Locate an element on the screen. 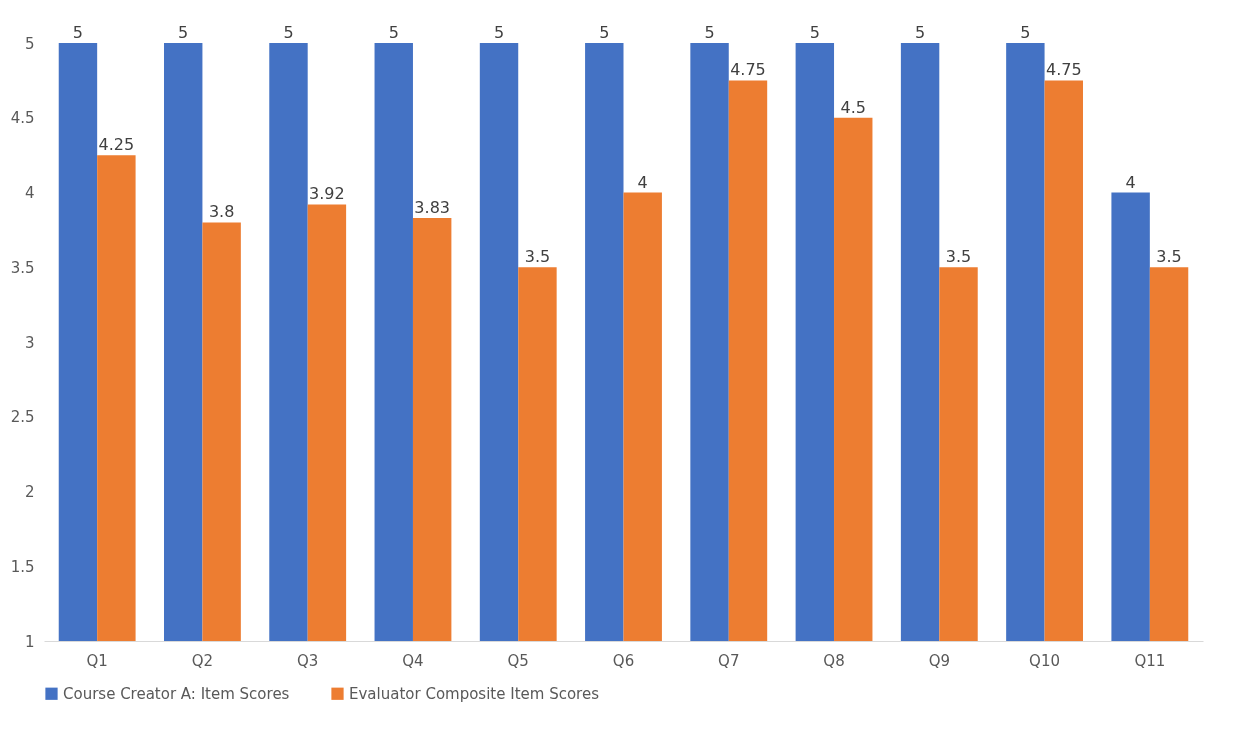  data-label: 3.83 is located at coordinates (432, 207).